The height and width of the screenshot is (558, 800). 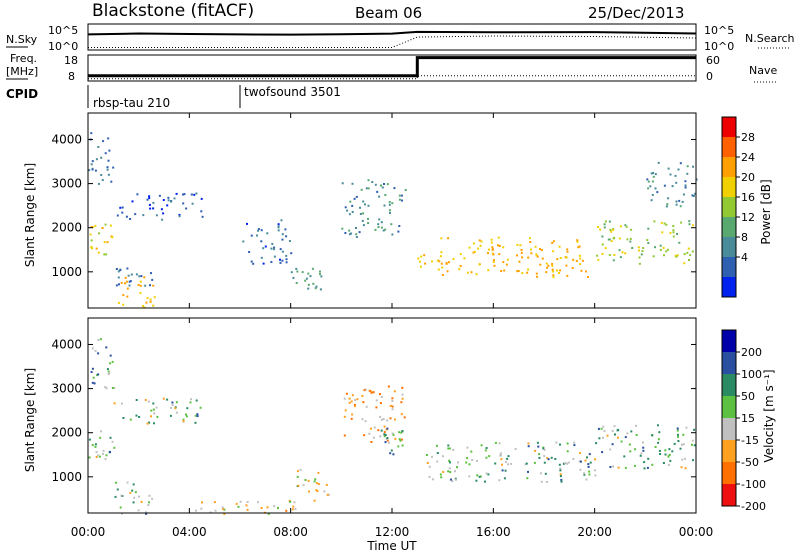 What do you see at coordinates (66, 344) in the screenshot?
I see `y-tick-label: 4000` at bounding box center [66, 344].